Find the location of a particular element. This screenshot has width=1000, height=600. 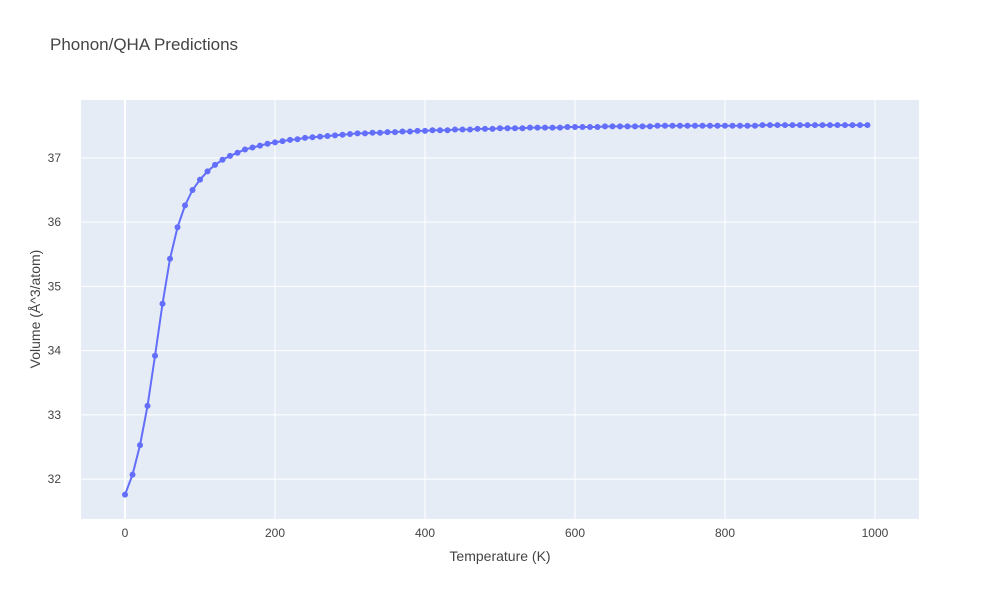

x-axis-title: Temperature (K) is located at coordinates (499, 556).